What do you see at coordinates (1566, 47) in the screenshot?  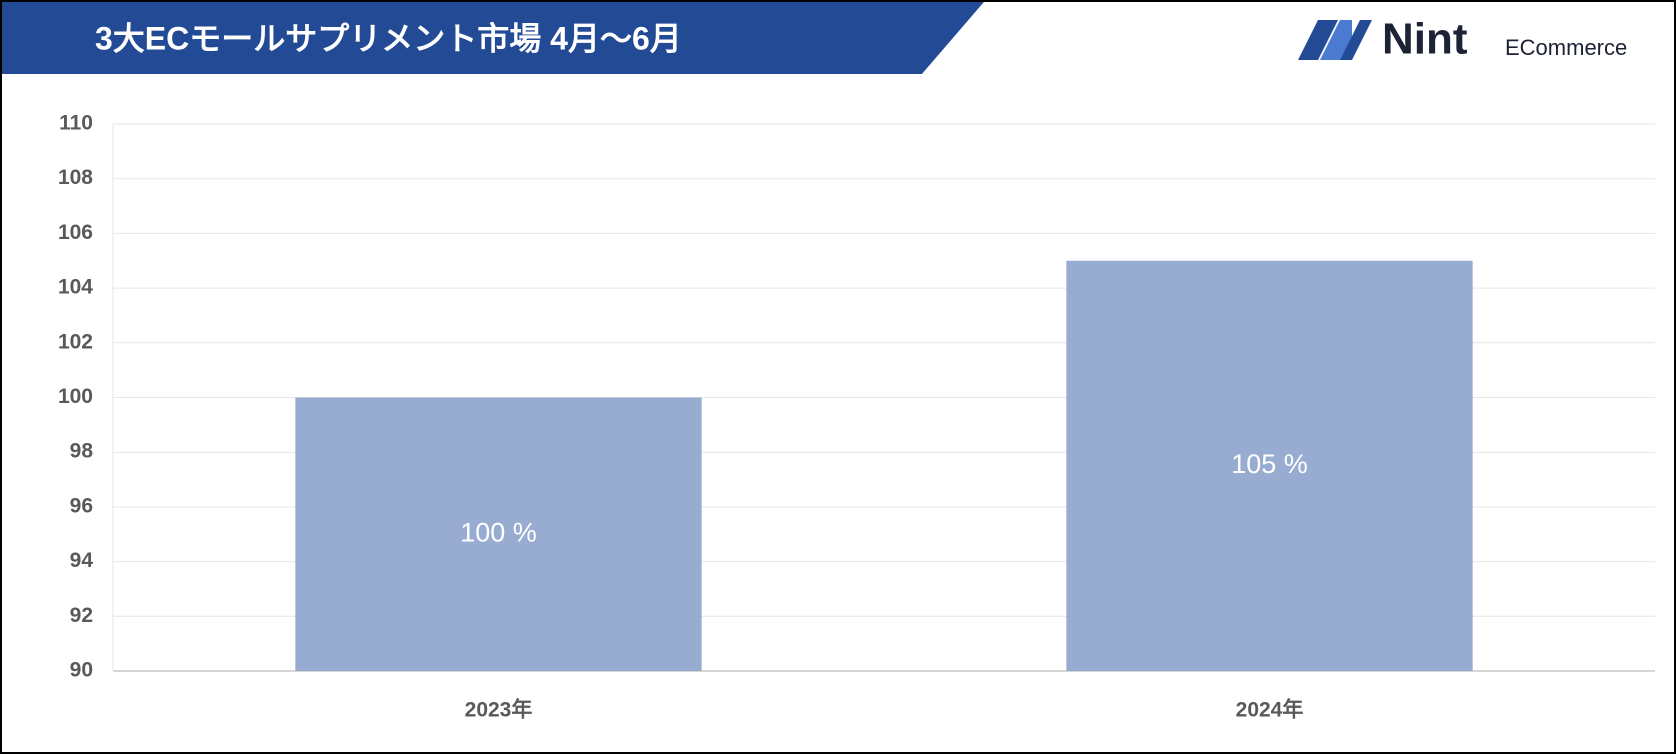 I see `logo-sub: ECommerce` at bounding box center [1566, 47].